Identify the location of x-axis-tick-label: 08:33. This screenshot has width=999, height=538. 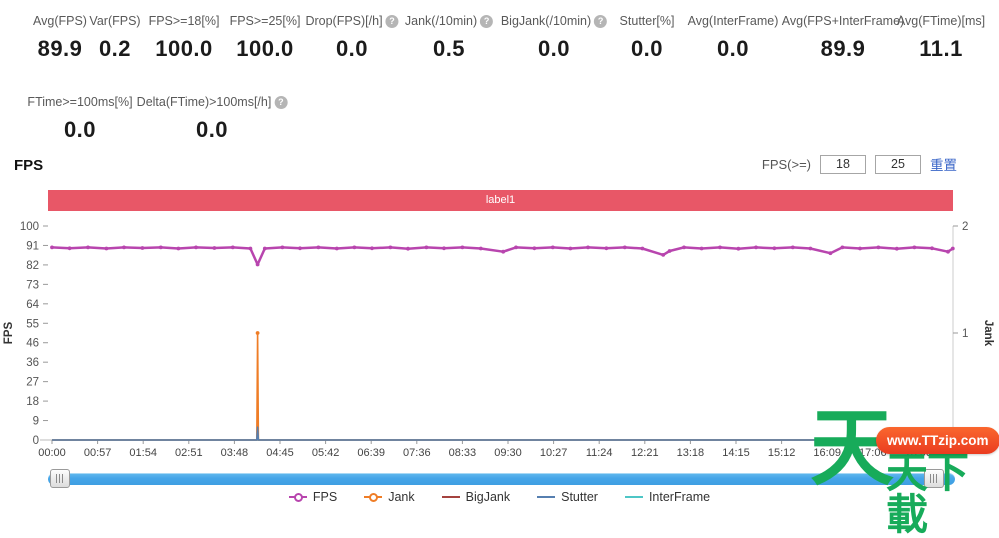
(463, 453).